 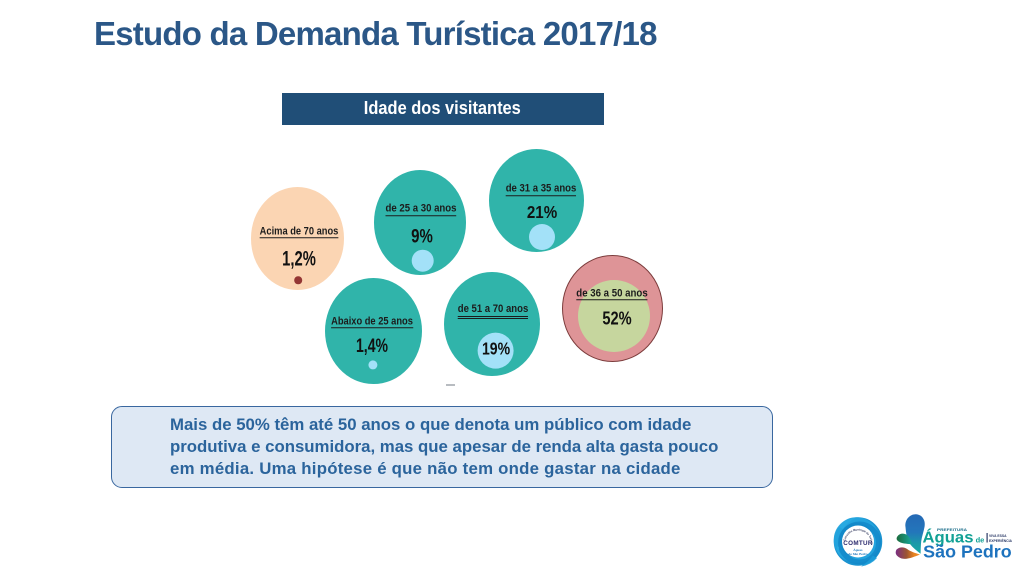 I want to click on svg-text: de, so click(x=980, y=540).